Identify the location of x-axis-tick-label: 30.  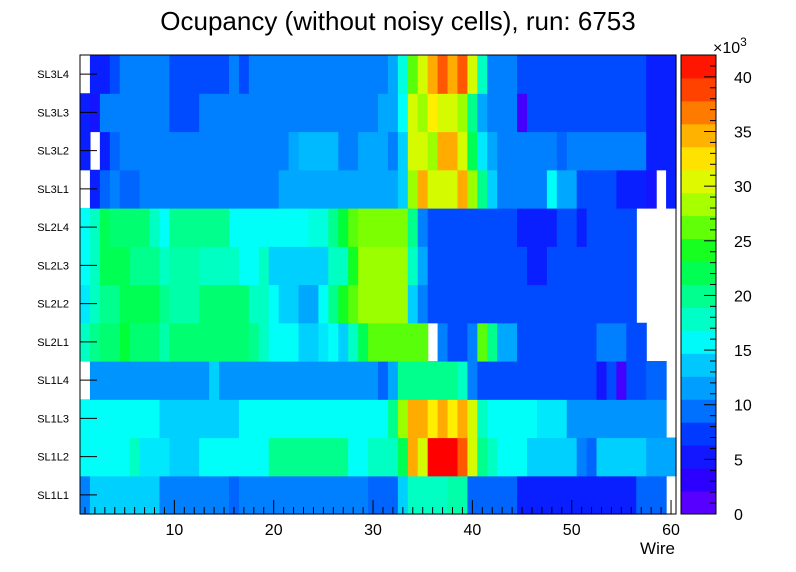
(373, 530).